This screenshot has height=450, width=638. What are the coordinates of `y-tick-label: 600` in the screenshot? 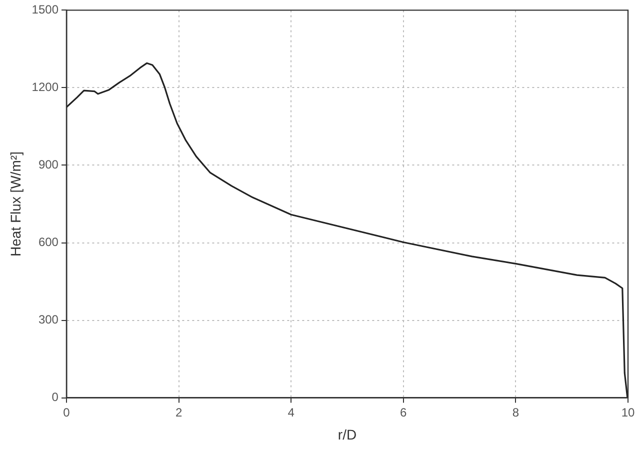 It's located at (48, 242).